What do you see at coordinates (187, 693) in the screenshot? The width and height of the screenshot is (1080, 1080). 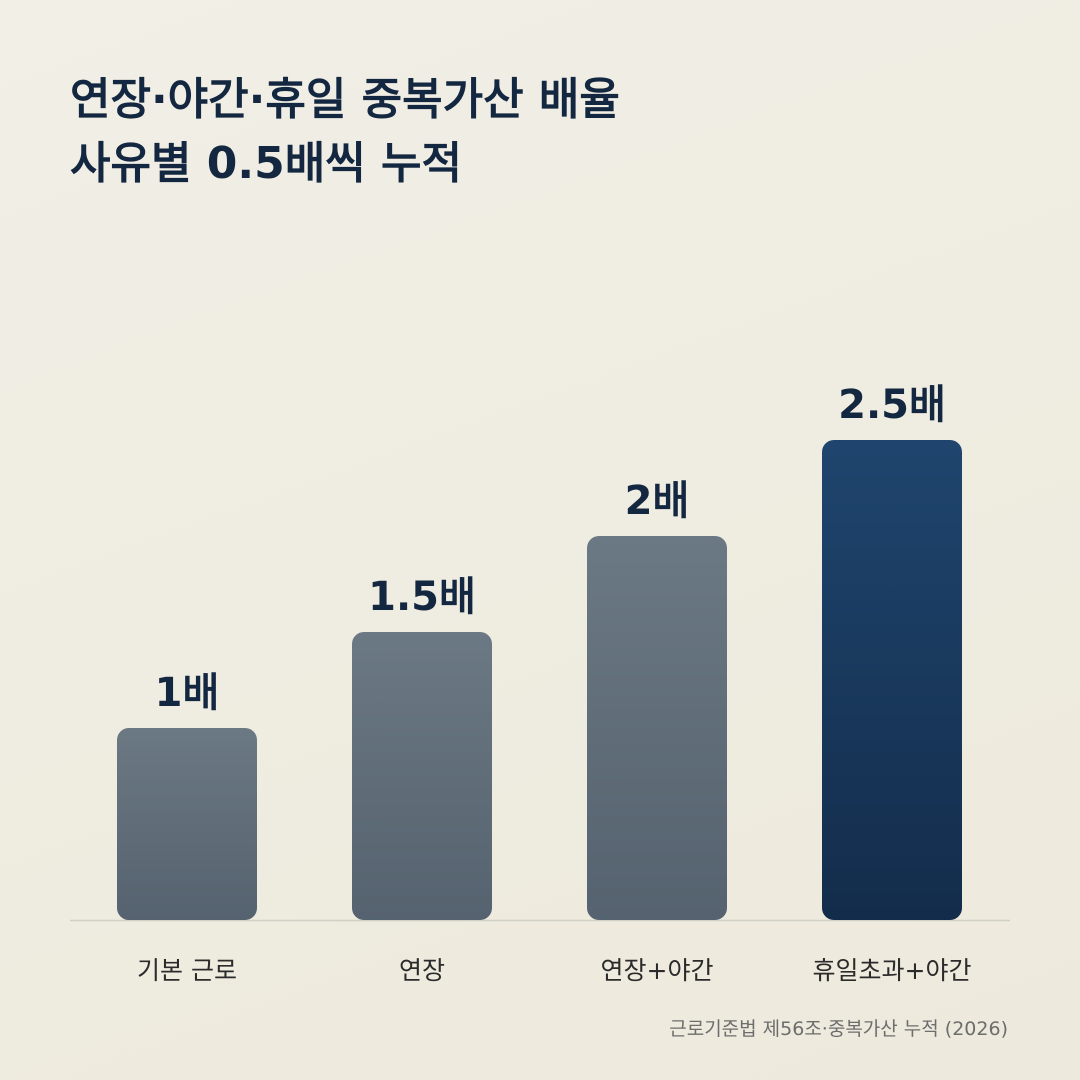 I see `data-label-1: 1배` at bounding box center [187, 693].